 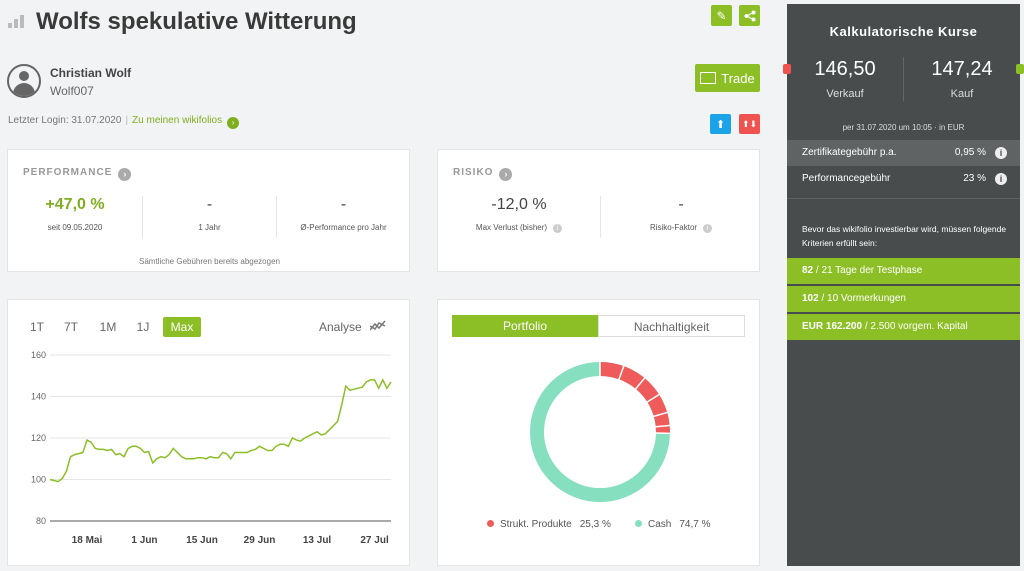 What do you see at coordinates (374, 540) in the screenshot?
I see `x-tick-label: 27 Jul` at bounding box center [374, 540].